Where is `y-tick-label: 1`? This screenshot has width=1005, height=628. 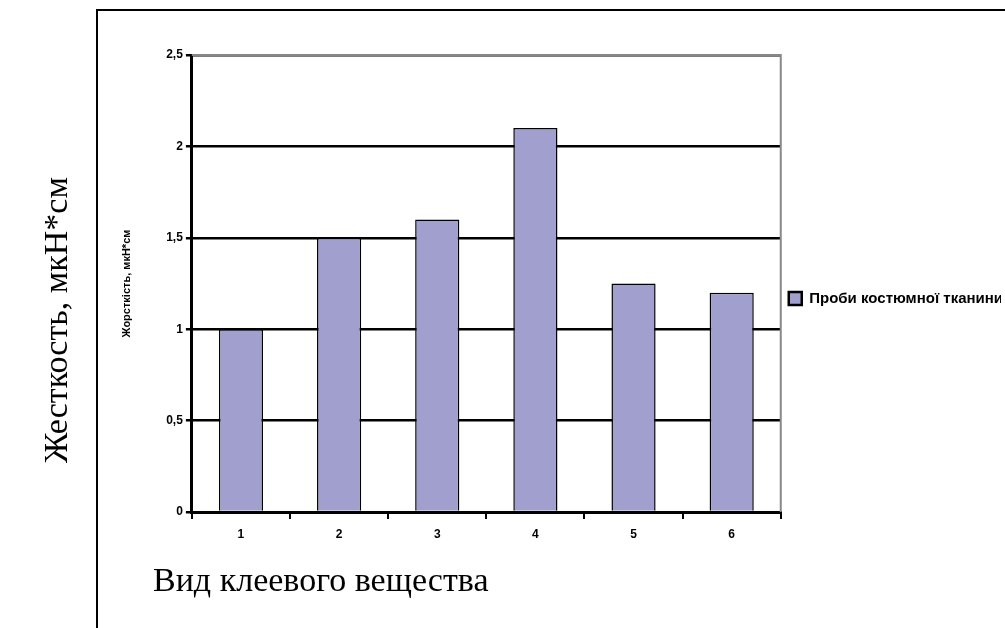 y-tick-label: 1 is located at coordinates (180, 328).